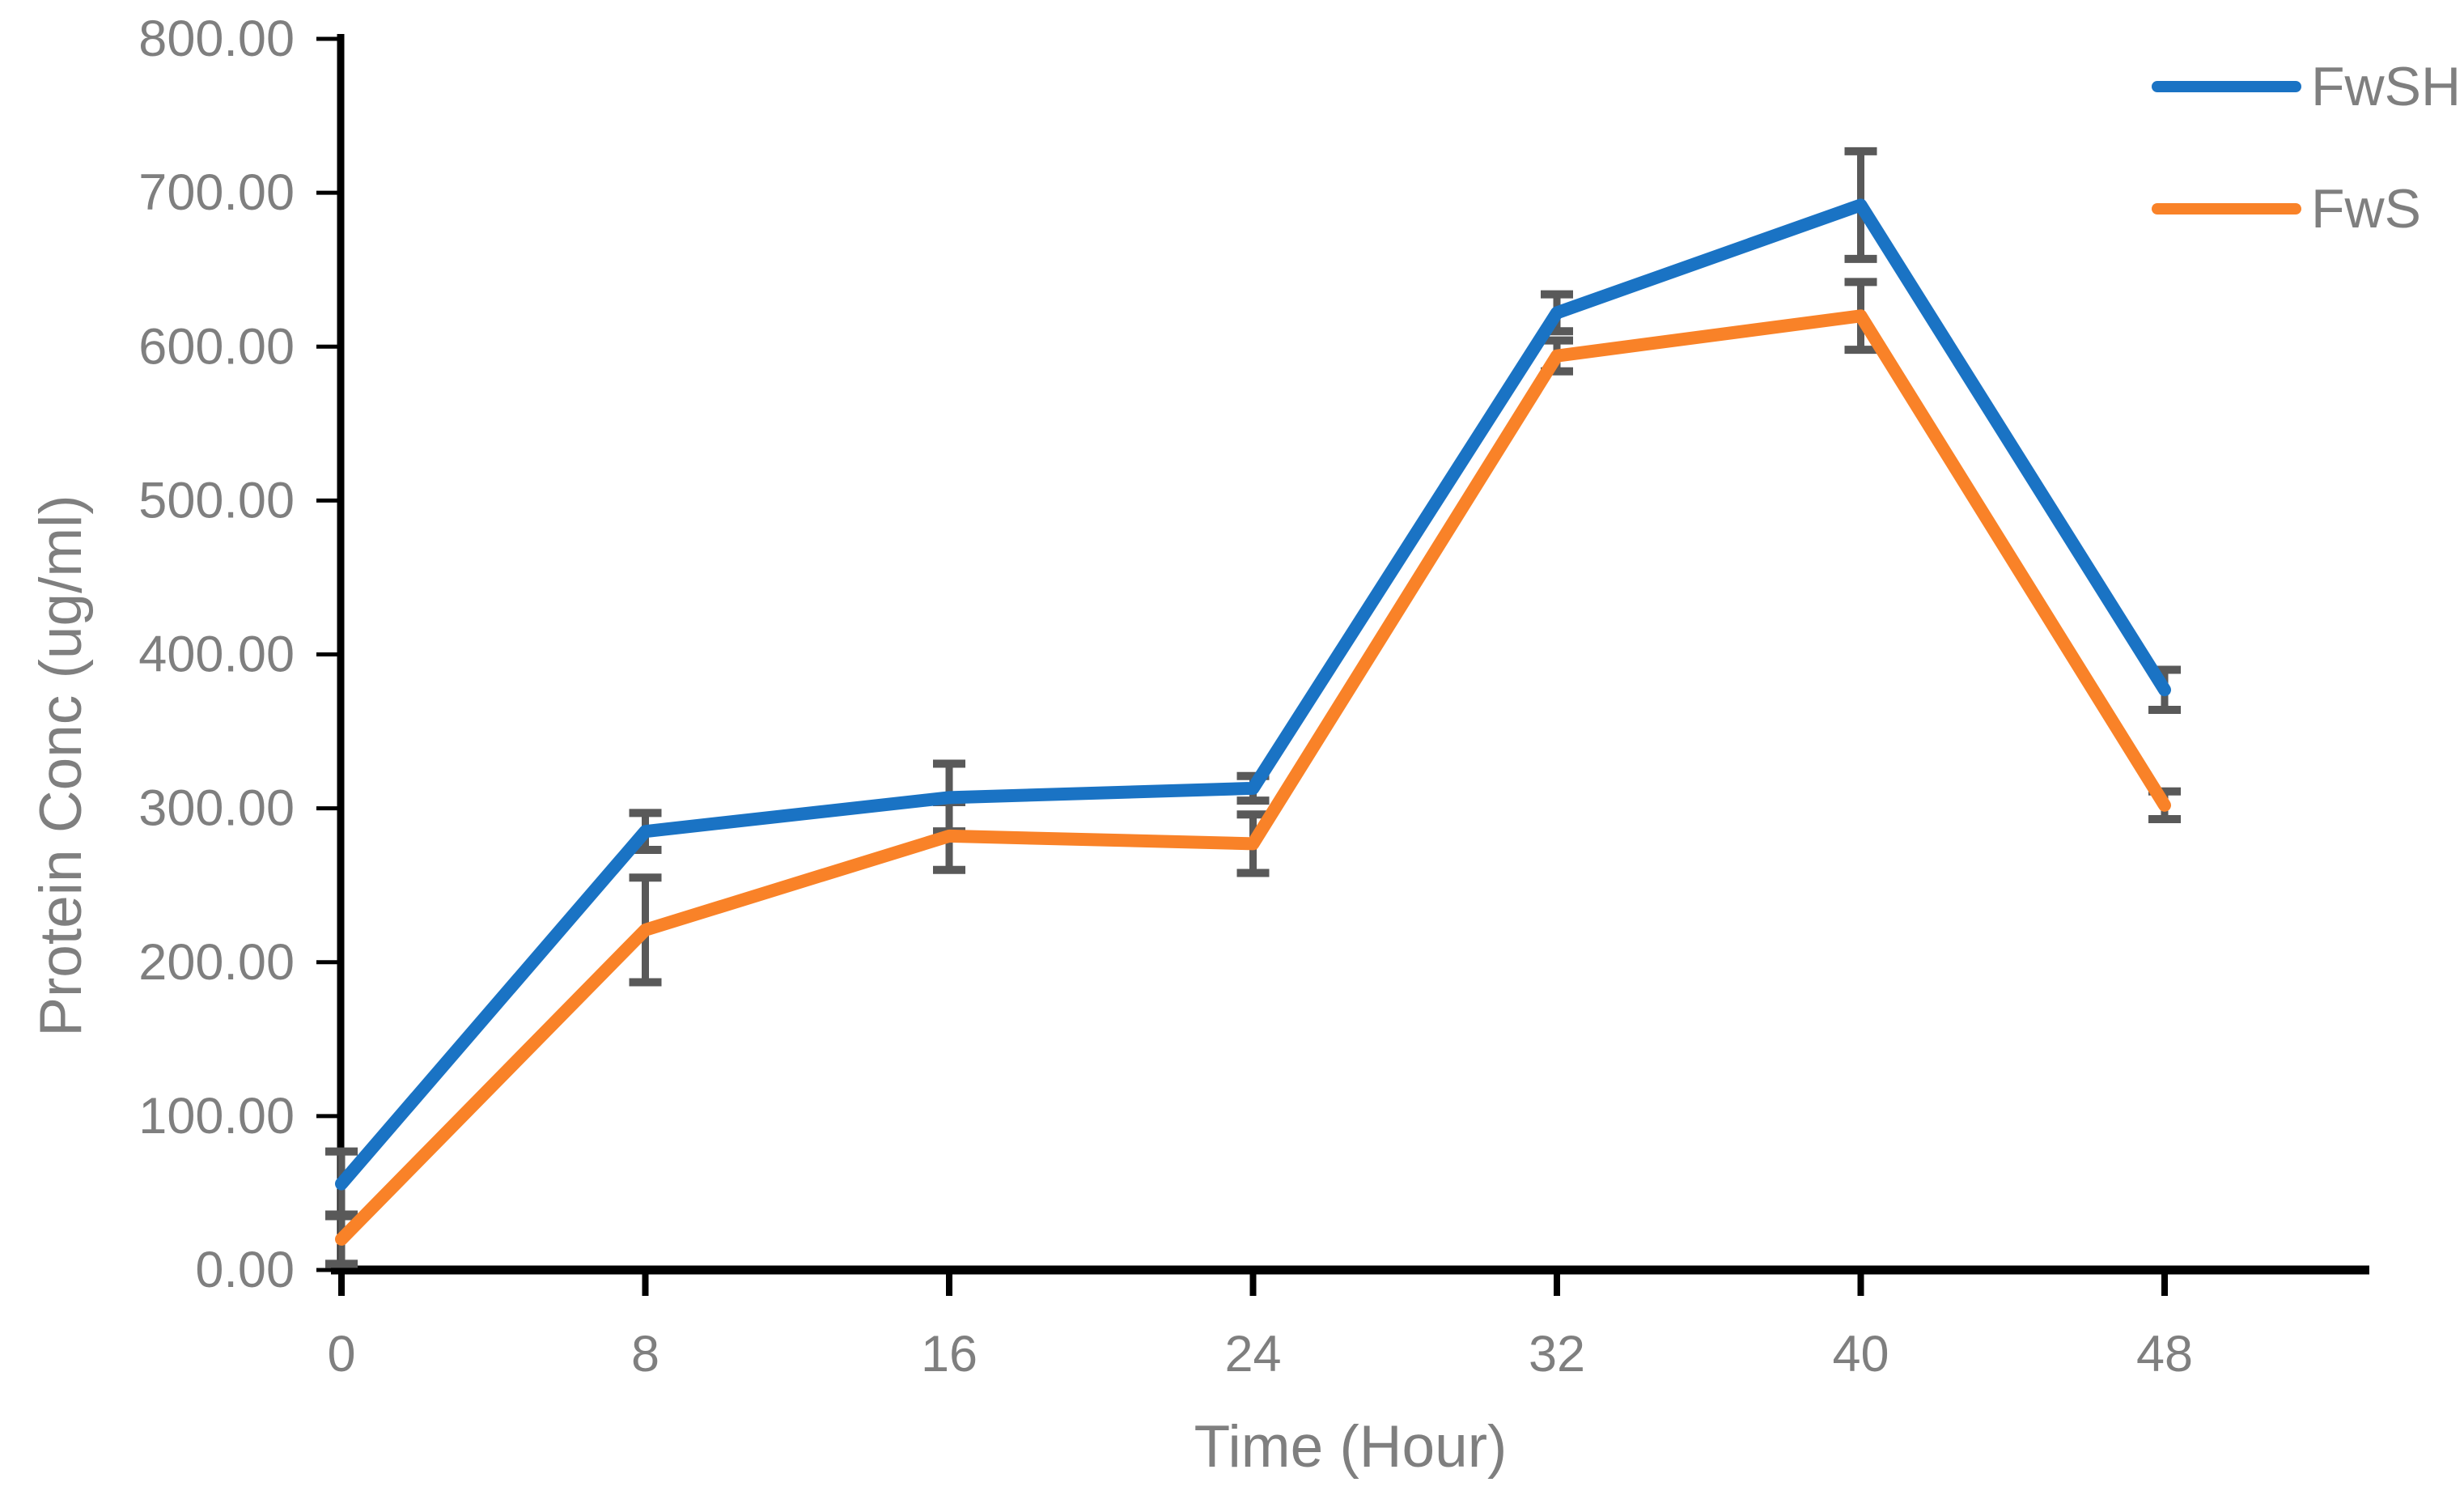  Describe the element at coordinates (1861, 1354) in the screenshot. I see `x-tick-label: 40` at that location.